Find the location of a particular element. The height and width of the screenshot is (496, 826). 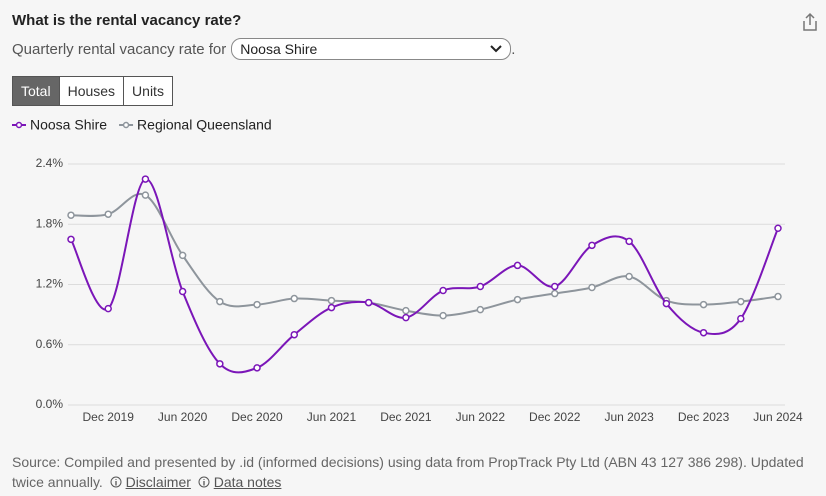

disclaimer-link: Disclaimer is located at coordinates (158, 482).